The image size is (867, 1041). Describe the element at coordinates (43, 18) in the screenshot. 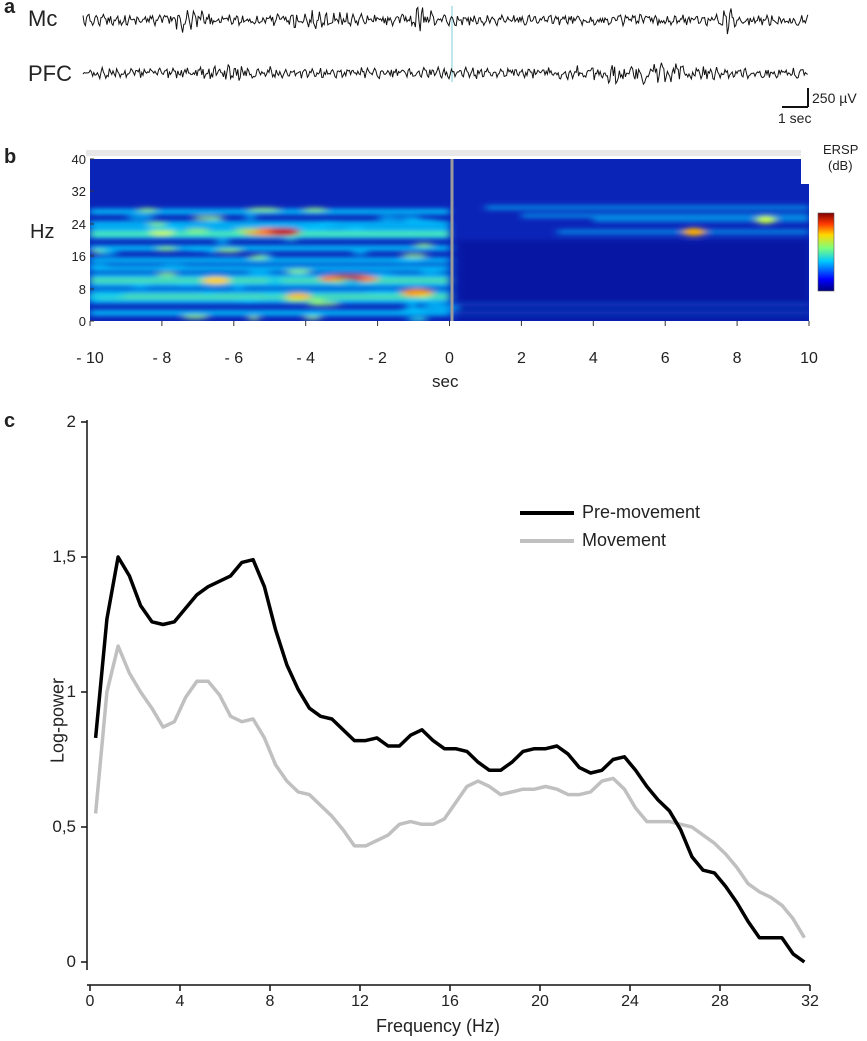

I see `mc-channel-label: Mc` at that location.